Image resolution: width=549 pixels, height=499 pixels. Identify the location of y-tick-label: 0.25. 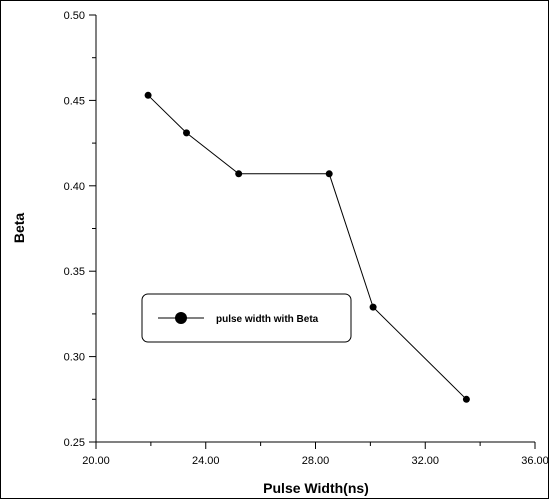
(74, 443).